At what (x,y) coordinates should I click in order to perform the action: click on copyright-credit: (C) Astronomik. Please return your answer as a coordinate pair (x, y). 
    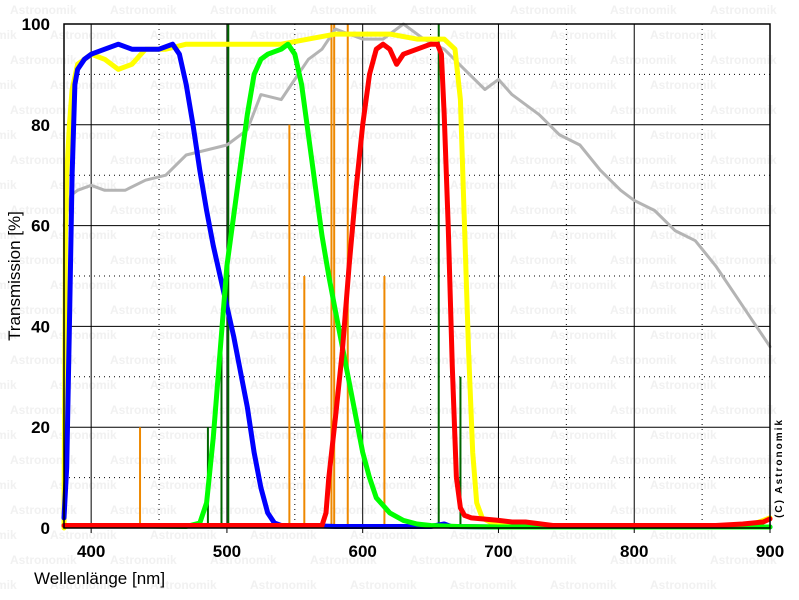
    Looking at the image, I should click on (779, 468).